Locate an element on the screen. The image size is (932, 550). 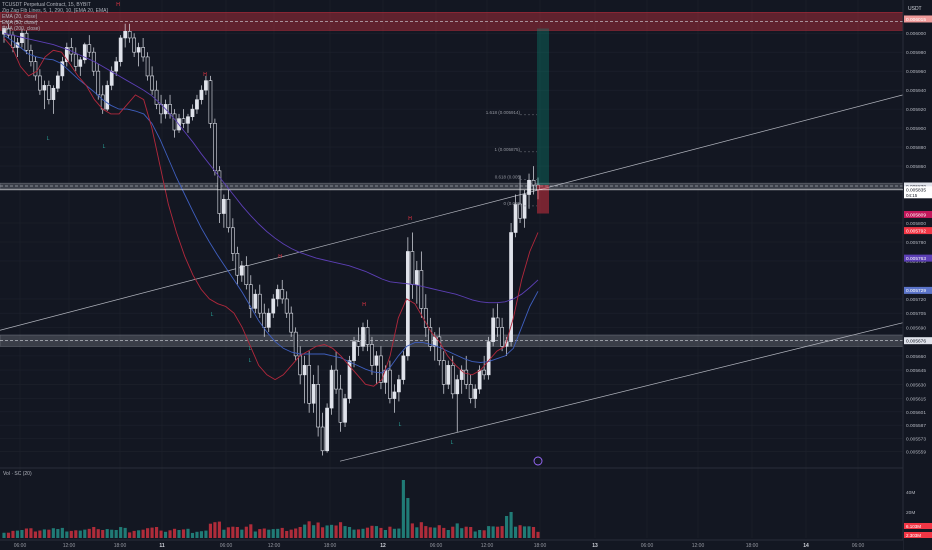
price-tick-label: 0.005920 is located at coordinates (916, 110).